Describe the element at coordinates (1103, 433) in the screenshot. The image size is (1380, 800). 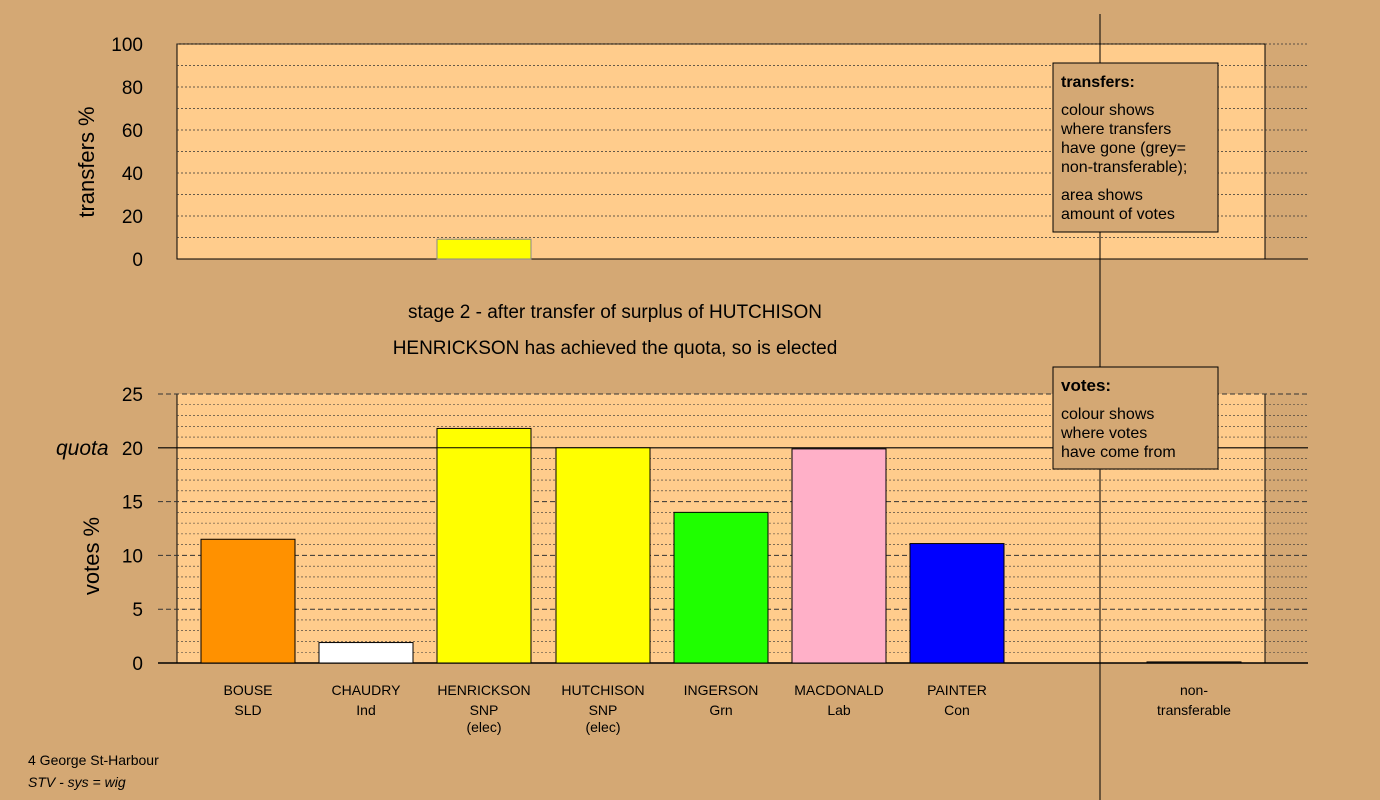
I see `votes-legend-line: where votes` at that location.